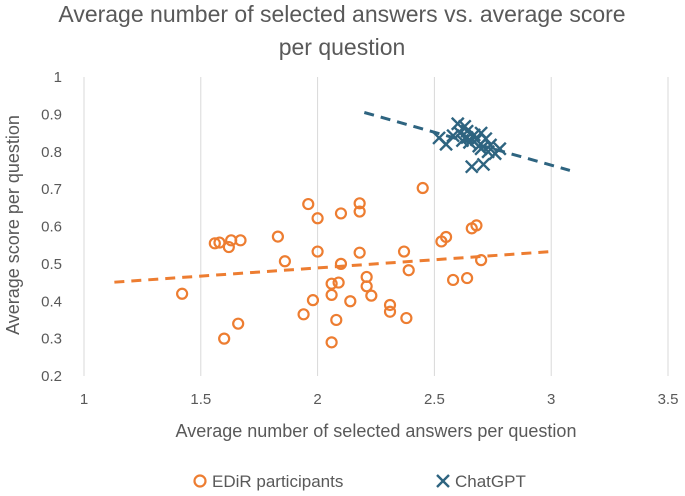  Describe the element at coordinates (13, 225) in the screenshot. I see `y-axis-label: Average score per question` at that location.